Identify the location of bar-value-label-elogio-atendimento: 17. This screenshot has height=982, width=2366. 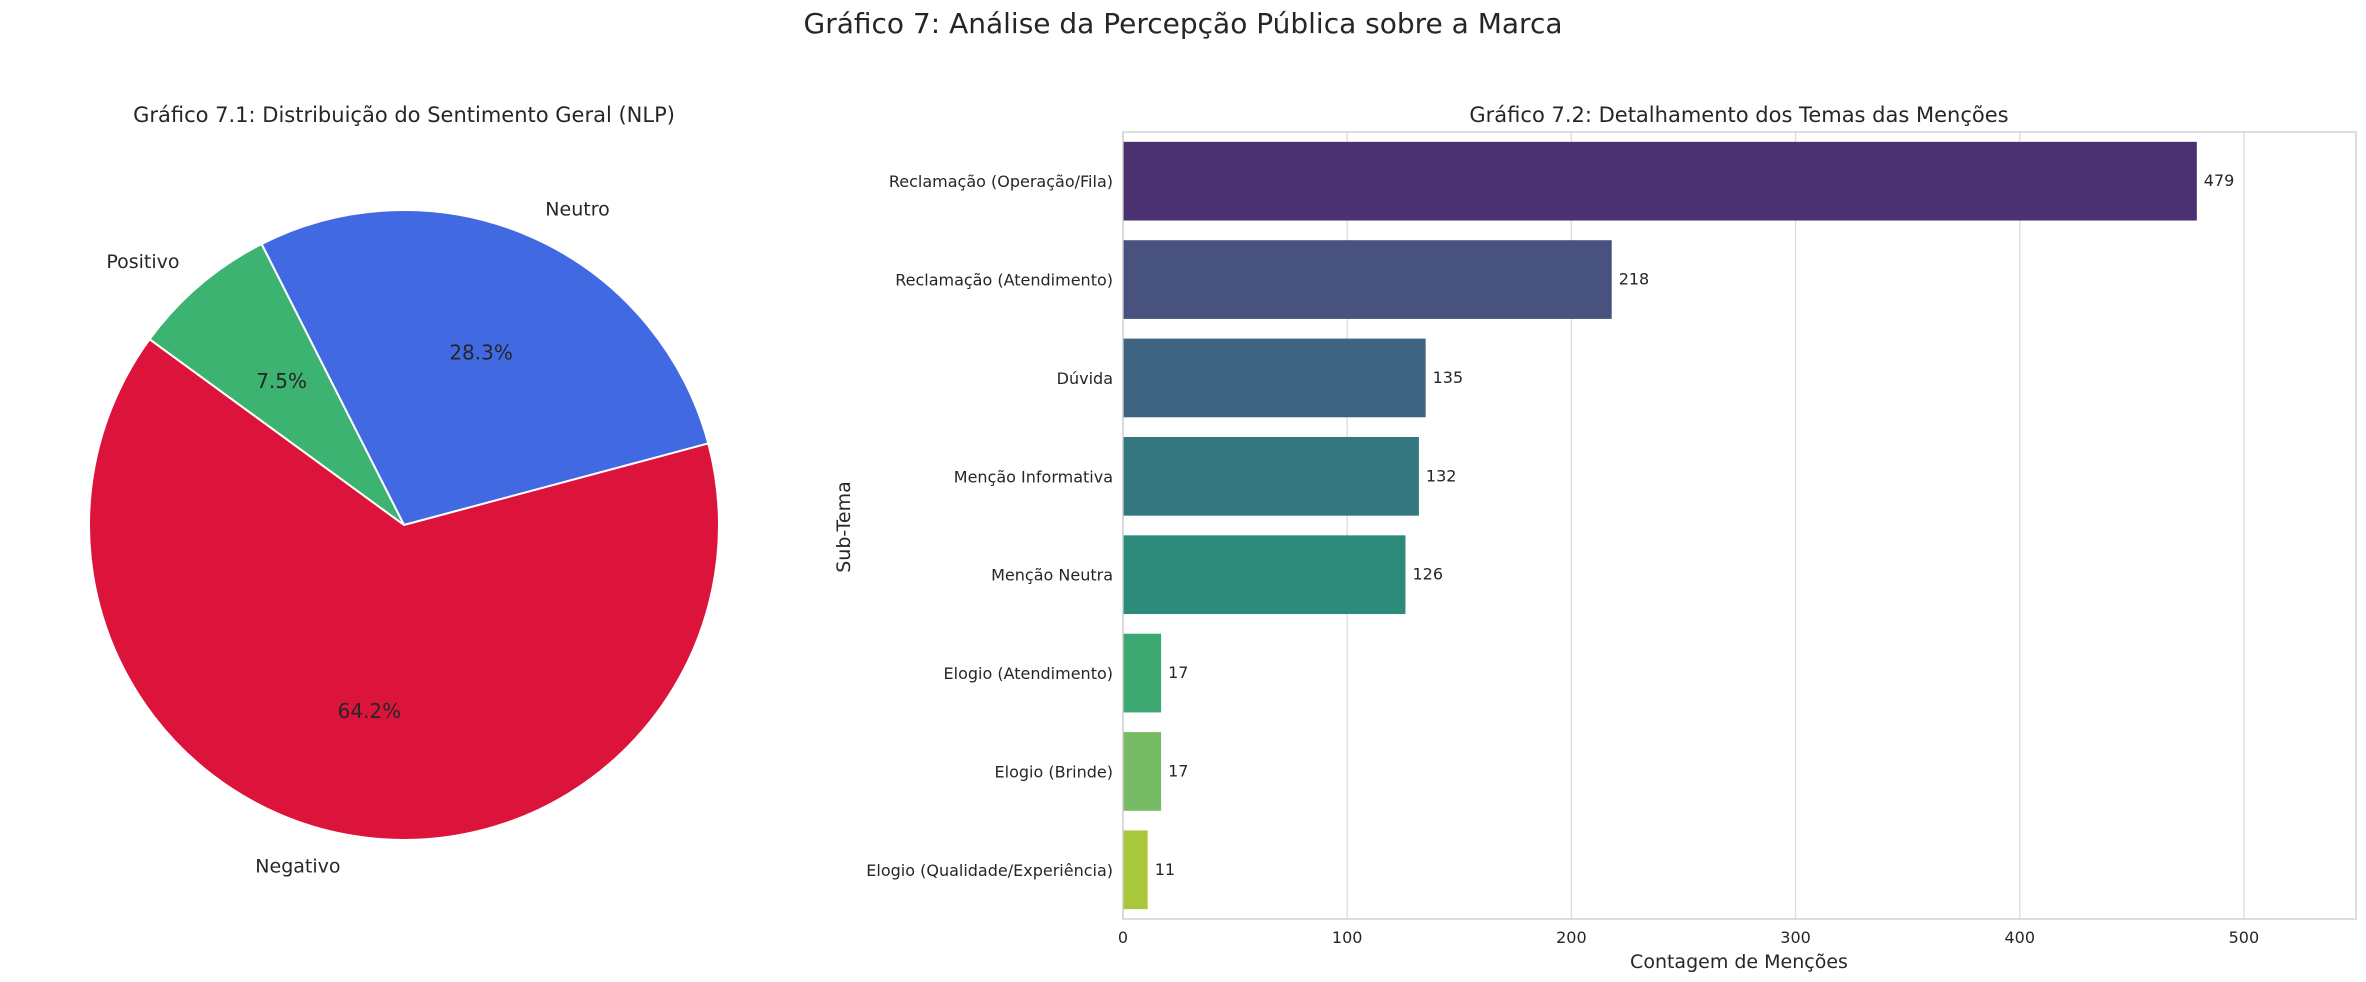
(1178, 672).